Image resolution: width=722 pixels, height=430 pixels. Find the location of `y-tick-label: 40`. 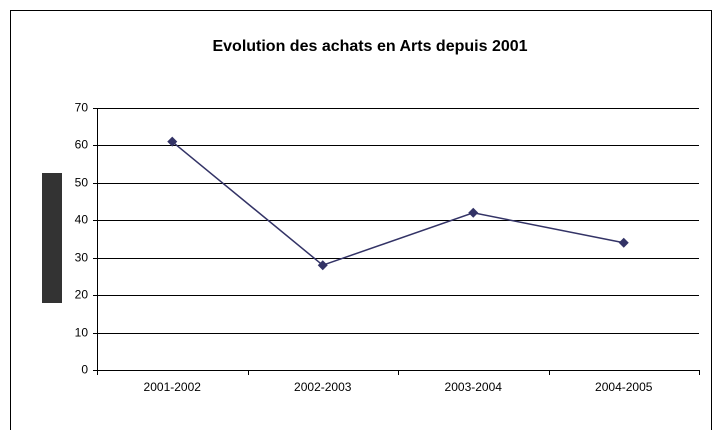

y-tick-label: 40 is located at coordinates (82, 220).